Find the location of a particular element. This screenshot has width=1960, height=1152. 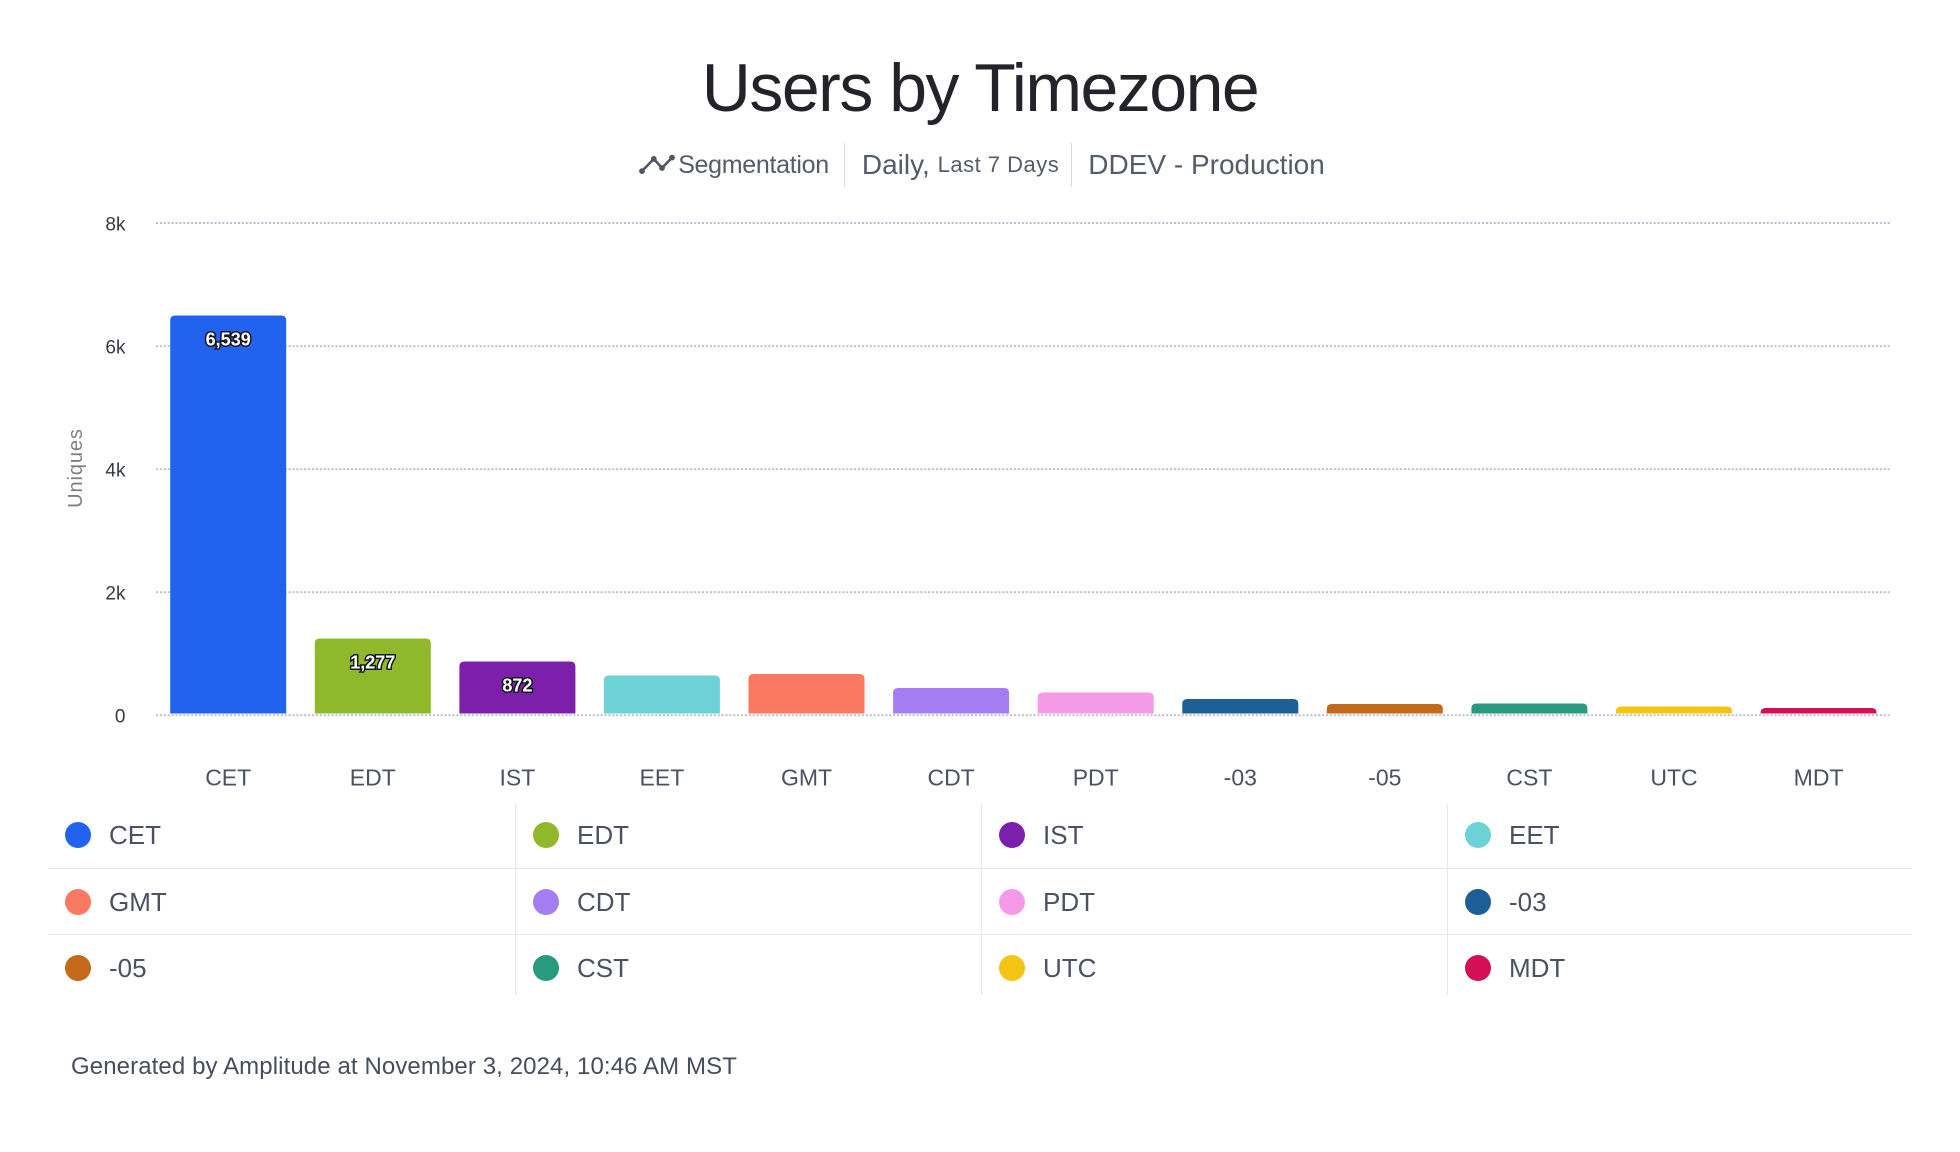

svg-text: IST is located at coordinates (518, 778).